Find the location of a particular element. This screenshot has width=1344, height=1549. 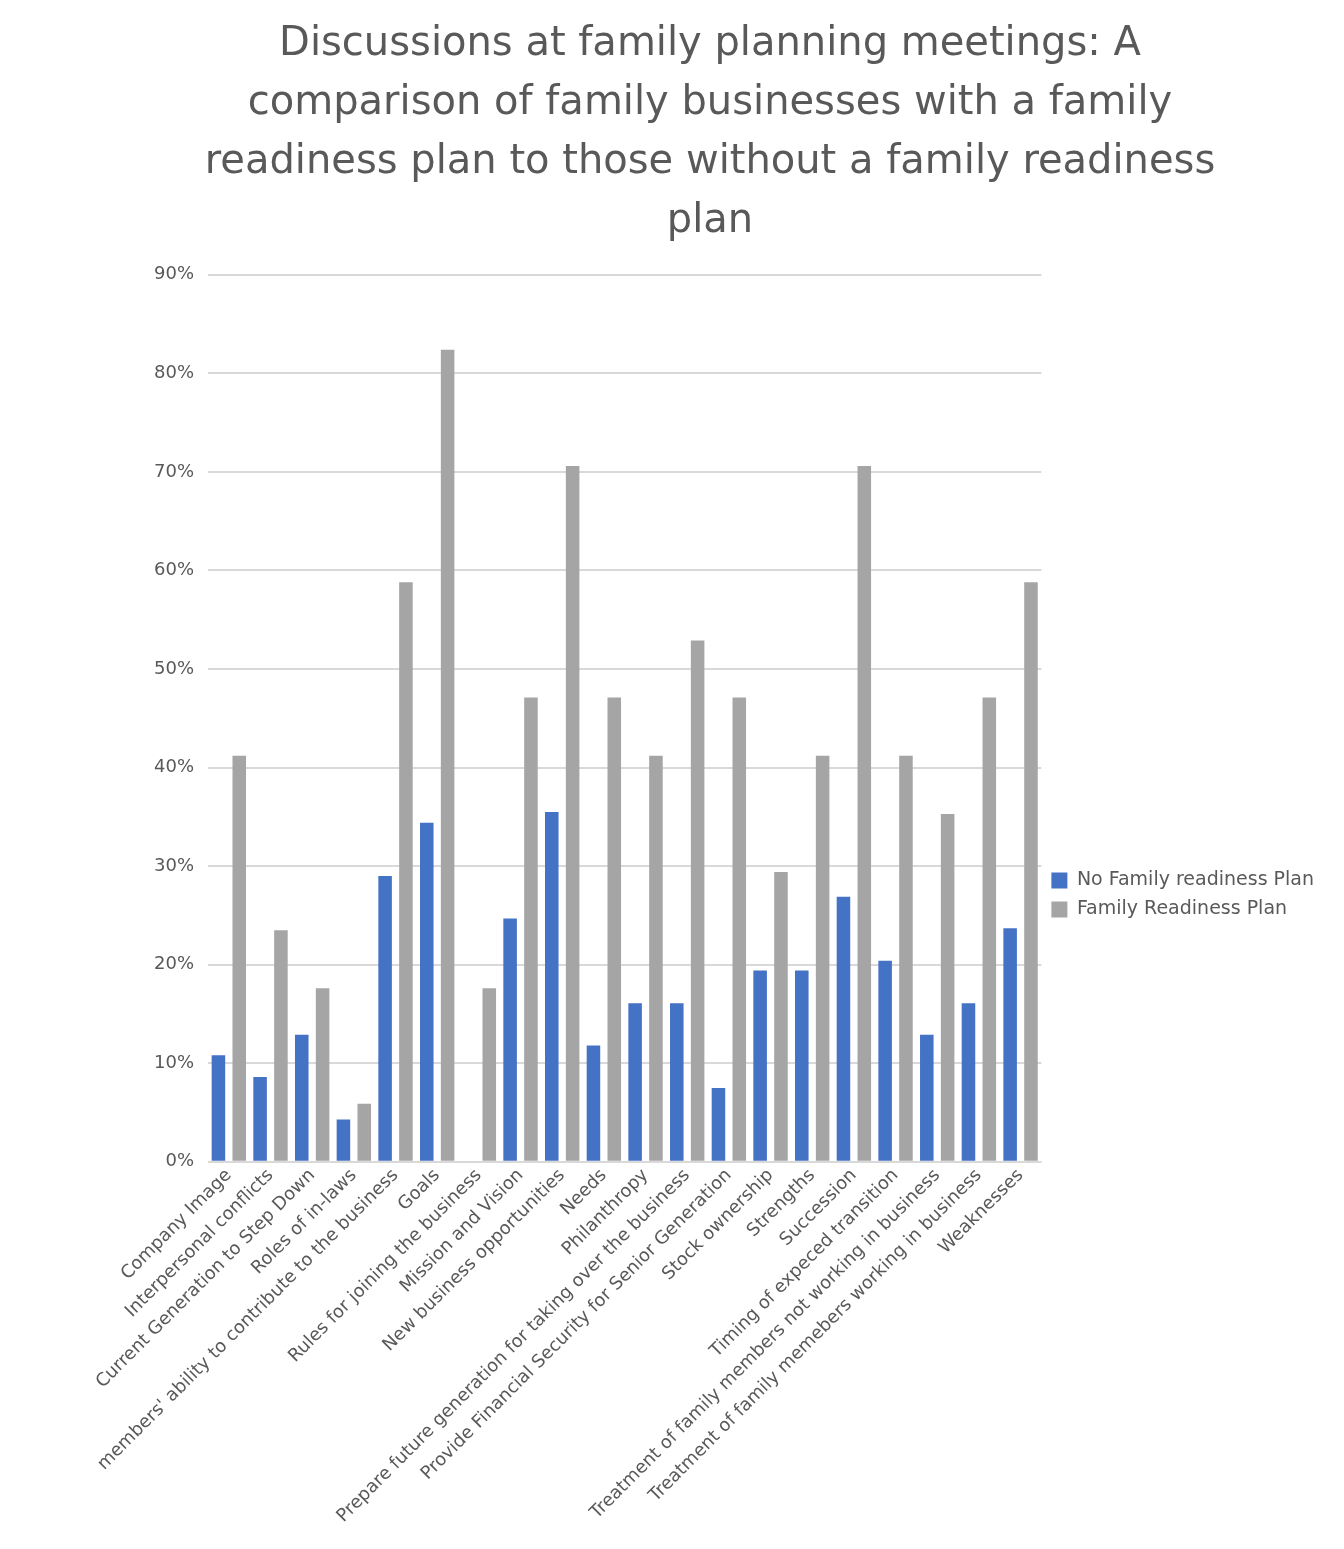

legend-label: No Family readiness Plan is located at coordinates (1195, 878).